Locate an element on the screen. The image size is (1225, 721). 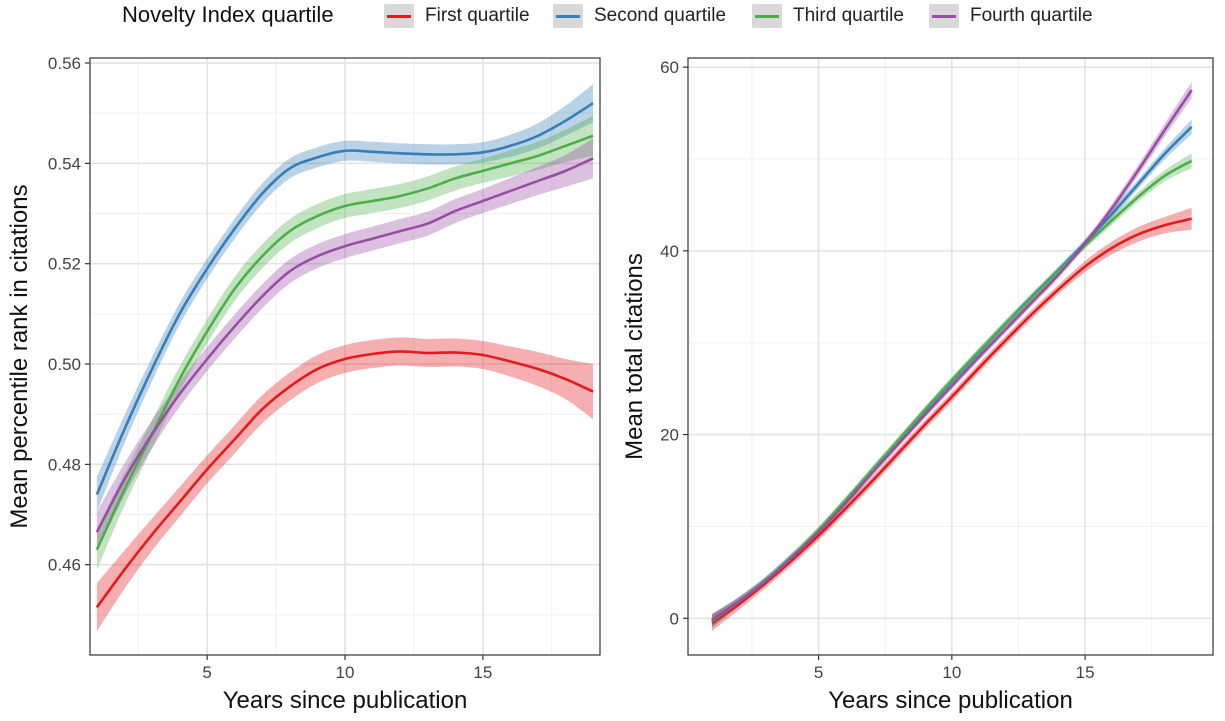
y-tick-label: 0.52 is located at coordinates (64, 264).